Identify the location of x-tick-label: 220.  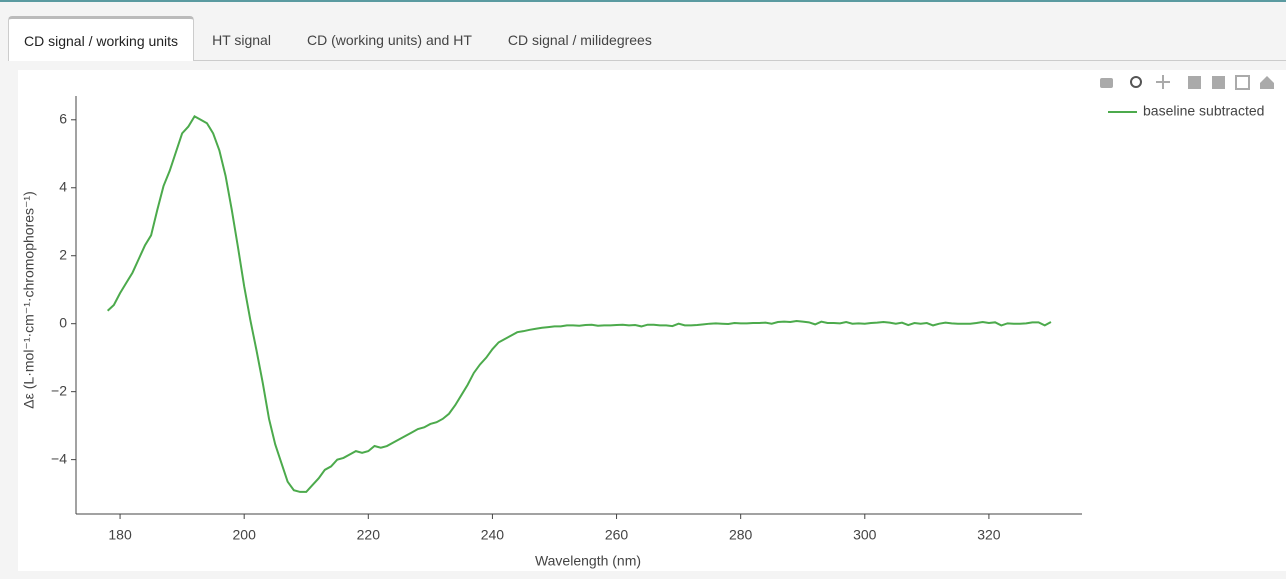
(369, 535).